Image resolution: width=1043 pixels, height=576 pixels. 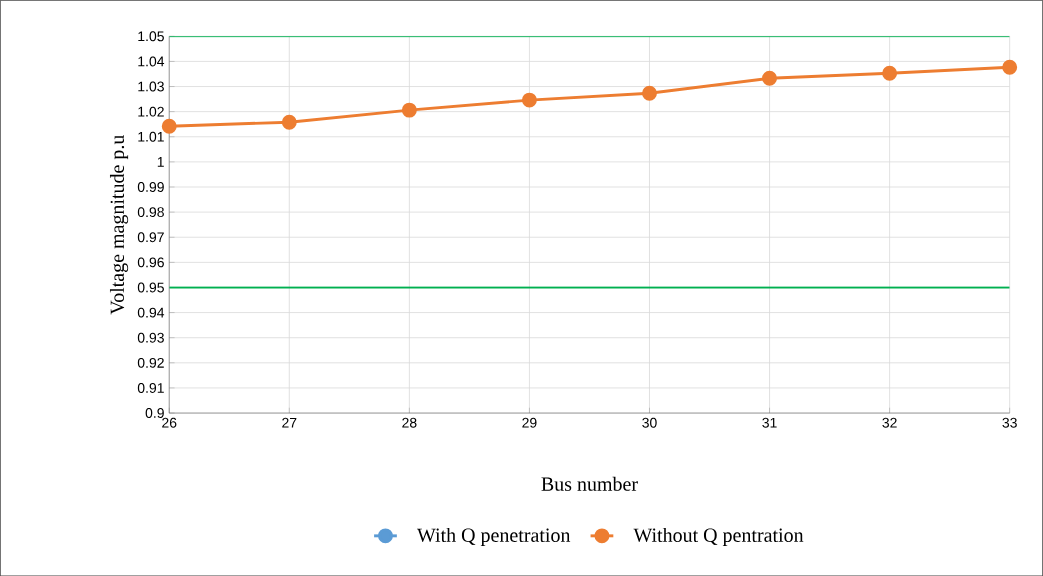 I want to click on y-tick-label: 0.98, so click(x=150, y=212).